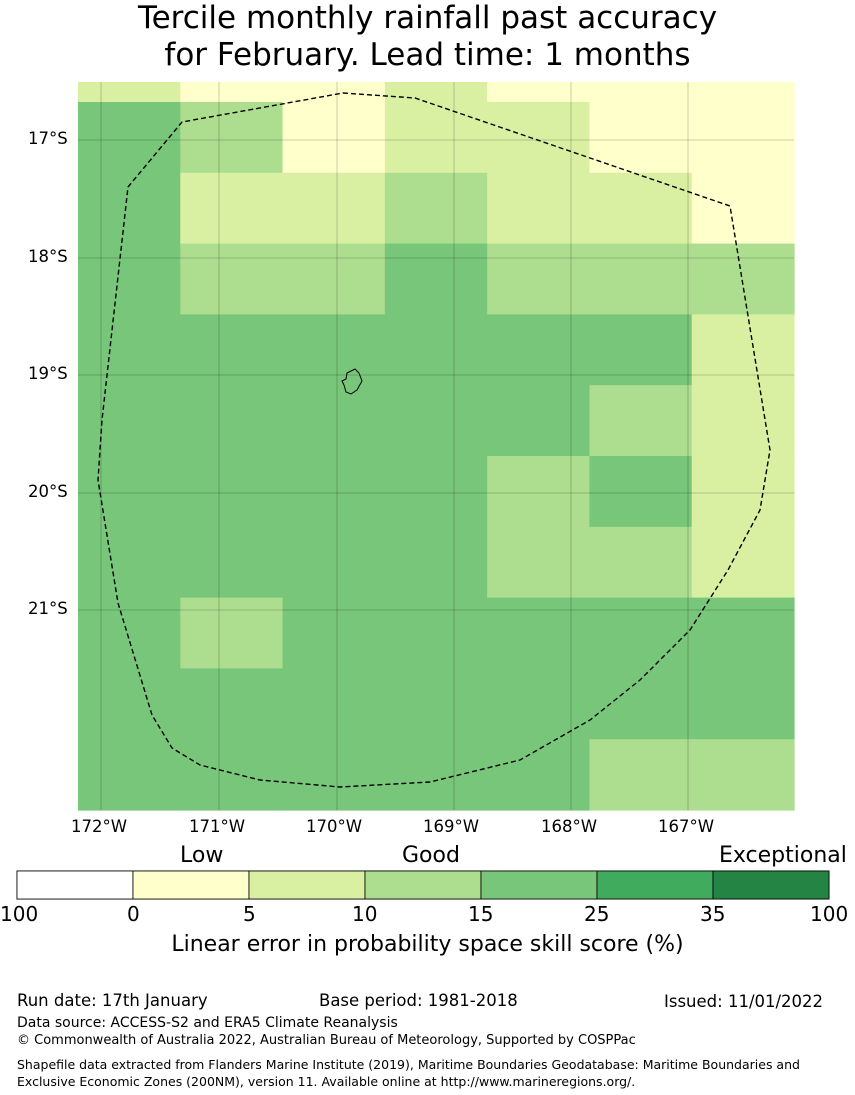  Describe the element at coordinates (451, 826) in the screenshot. I see `lon-label-169w: 169°W` at that location.